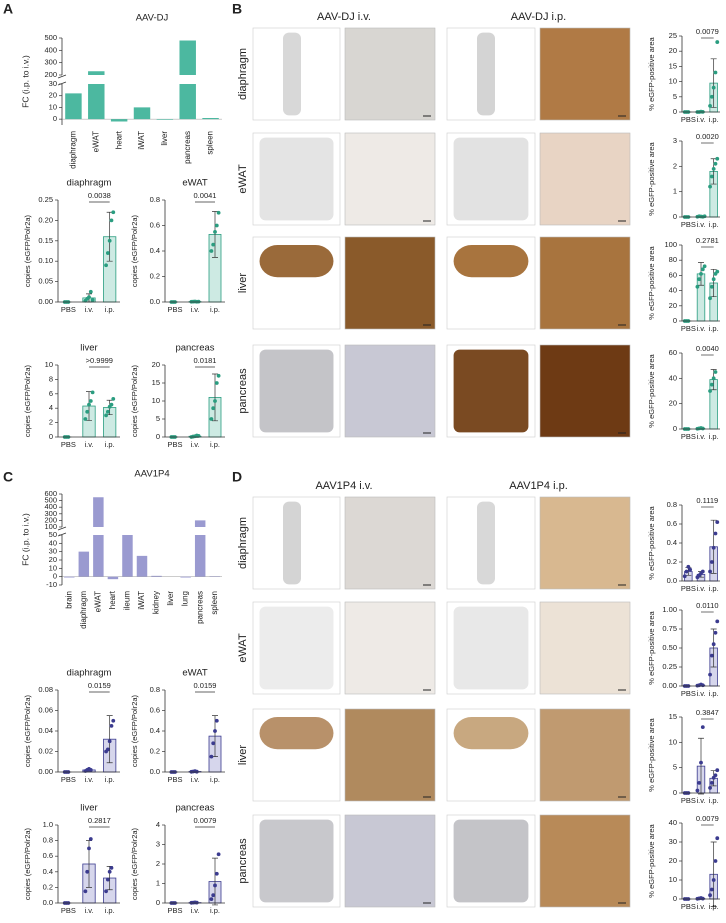 The image size is (726, 923). Describe the element at coordinates (669, 666) in the screenshot. I see `y-tick-label: 0.25` at that location.